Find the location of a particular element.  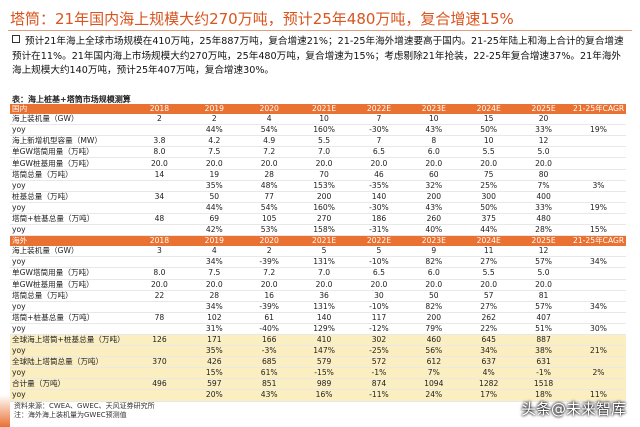

cell: 11 is located at coordinates (489, 252).